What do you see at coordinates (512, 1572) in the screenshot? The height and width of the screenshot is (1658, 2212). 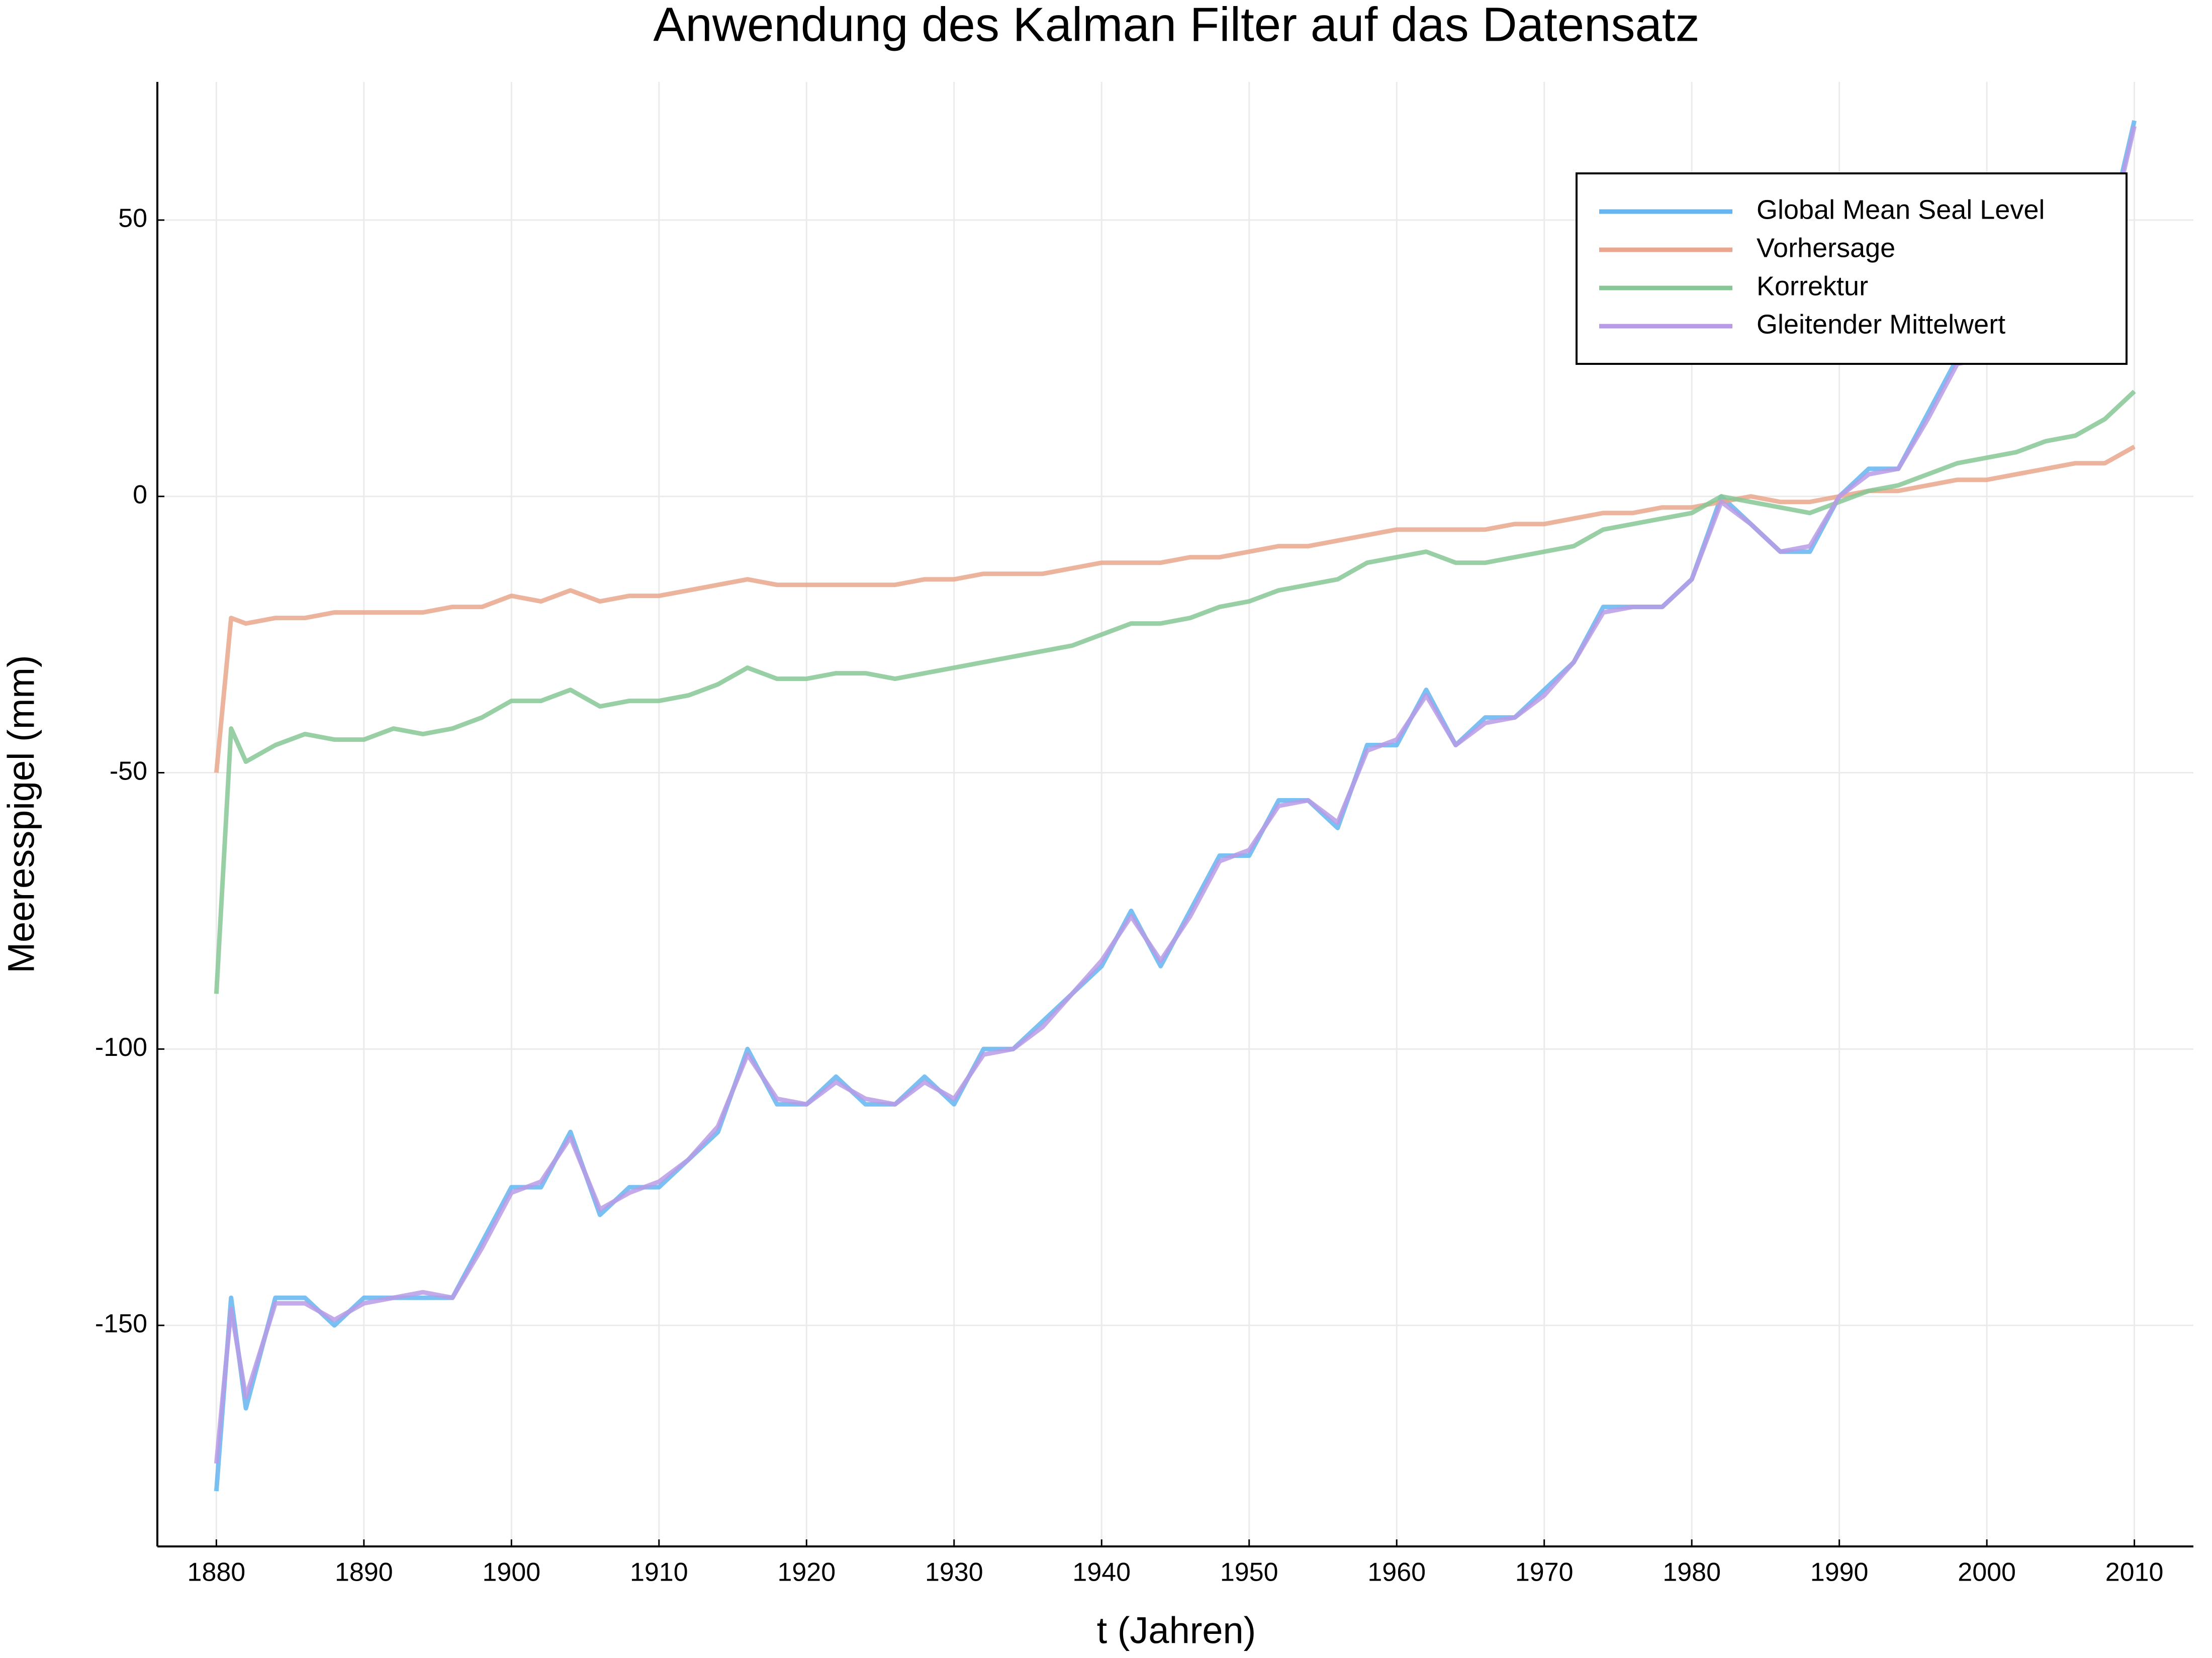 I see `x-tick-label: 1900` at bounding box center [512, 1572].